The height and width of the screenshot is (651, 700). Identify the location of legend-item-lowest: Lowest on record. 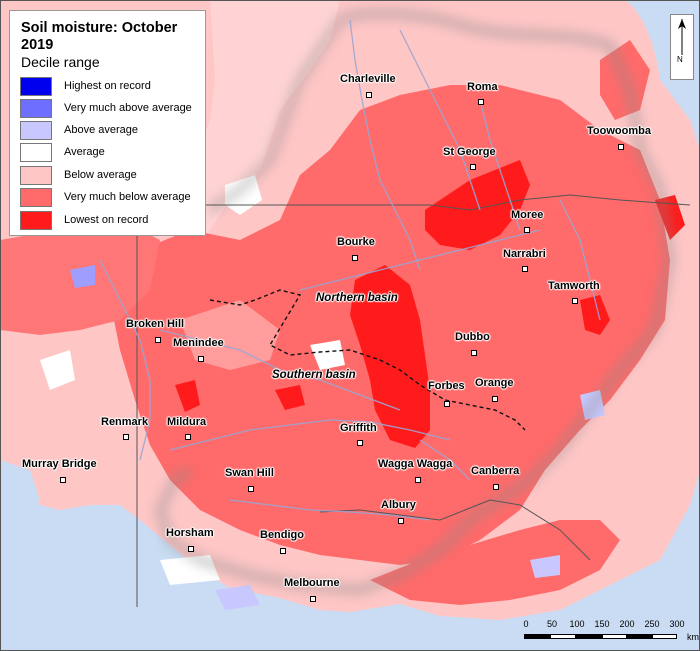
(112, 221).